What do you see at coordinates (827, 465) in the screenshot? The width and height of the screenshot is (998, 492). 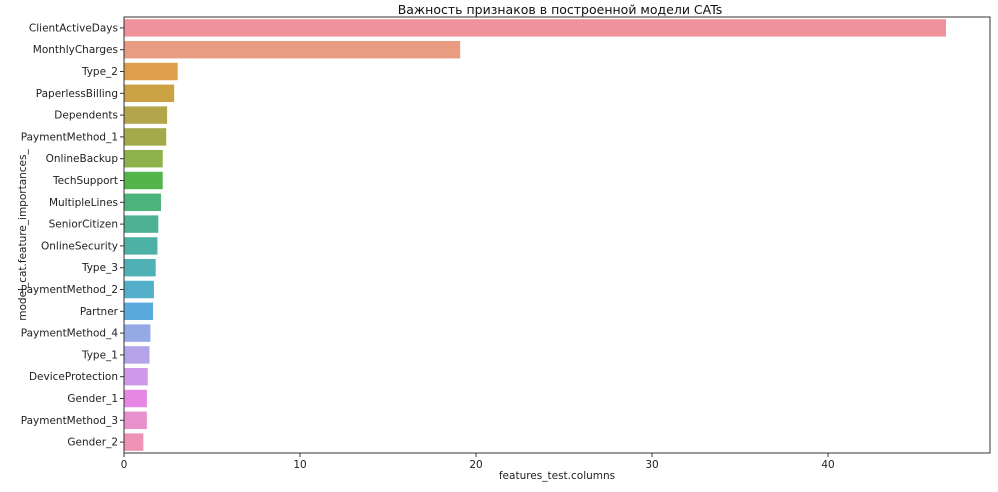 I see `x-tick-label: 40` at bounding box center [827, 465].